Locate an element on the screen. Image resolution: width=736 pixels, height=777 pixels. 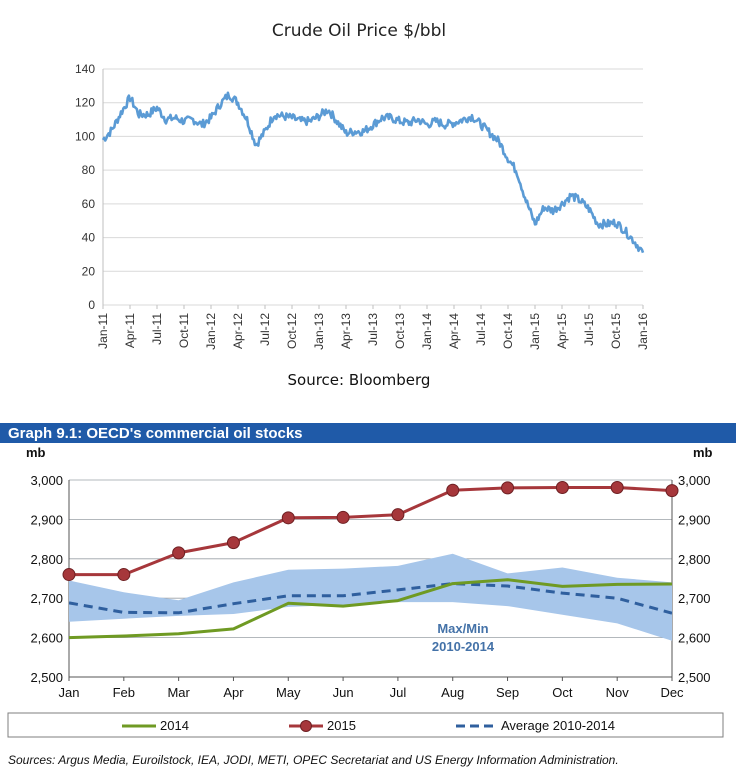
legend-box is located at coordinates (365, 725).